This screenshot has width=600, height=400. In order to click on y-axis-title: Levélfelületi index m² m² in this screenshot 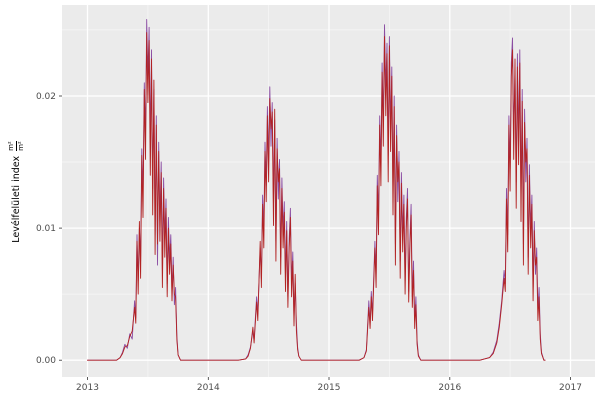, I will do `click(16, 192)`.